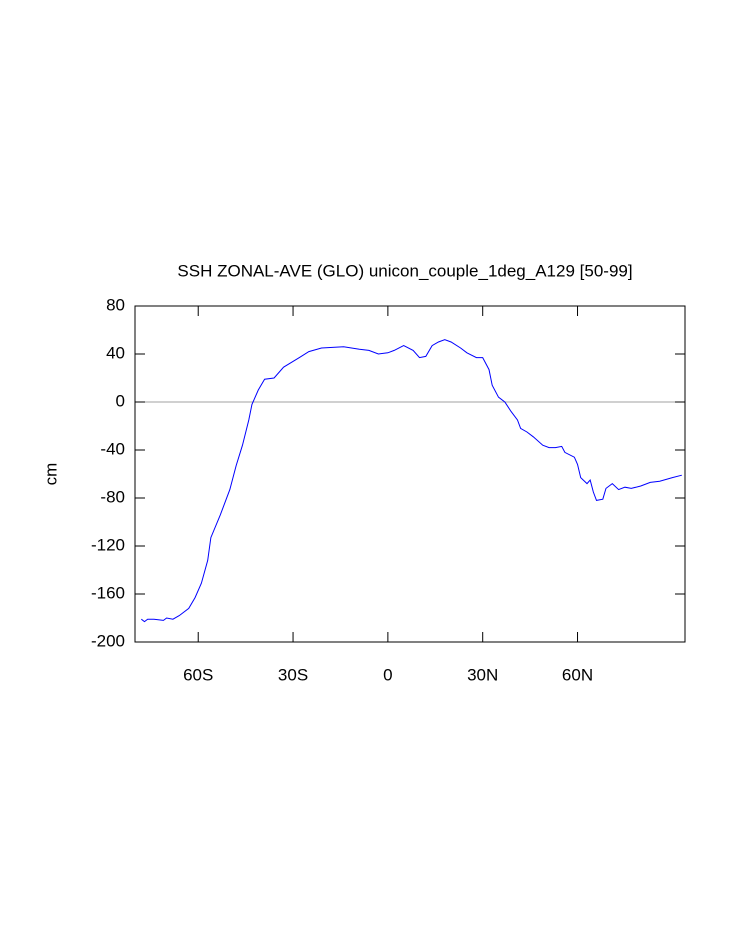  Describe the element at coordinates (482, 674) in the screenshot. I see `x-tick-label: 30N` at that location.